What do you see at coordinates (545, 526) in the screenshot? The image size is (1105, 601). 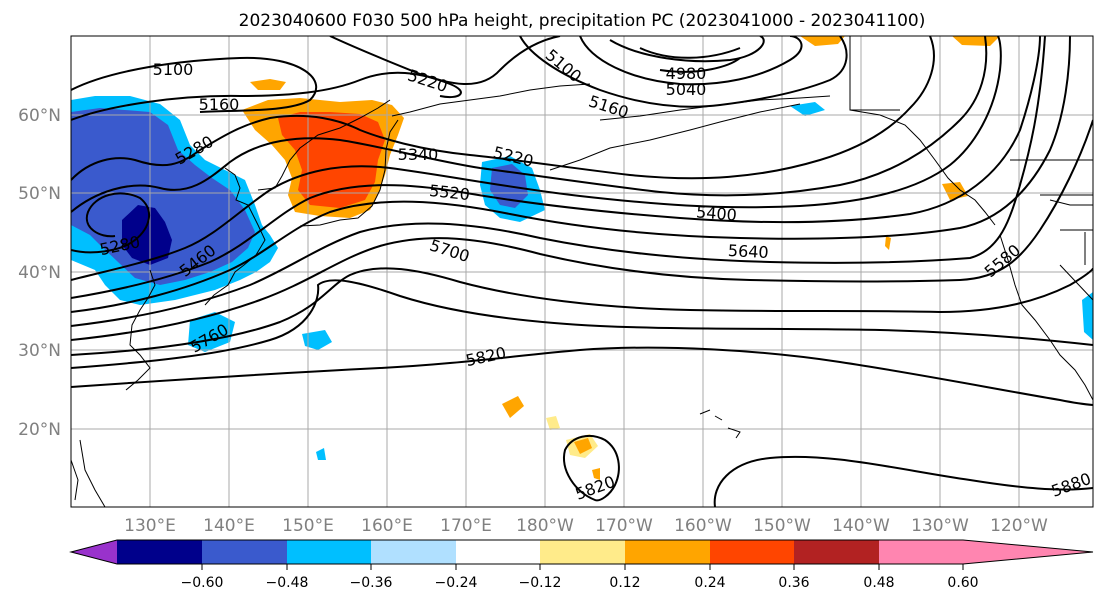 I see `lon-label: 180°W` at bounding box center [545, 526].